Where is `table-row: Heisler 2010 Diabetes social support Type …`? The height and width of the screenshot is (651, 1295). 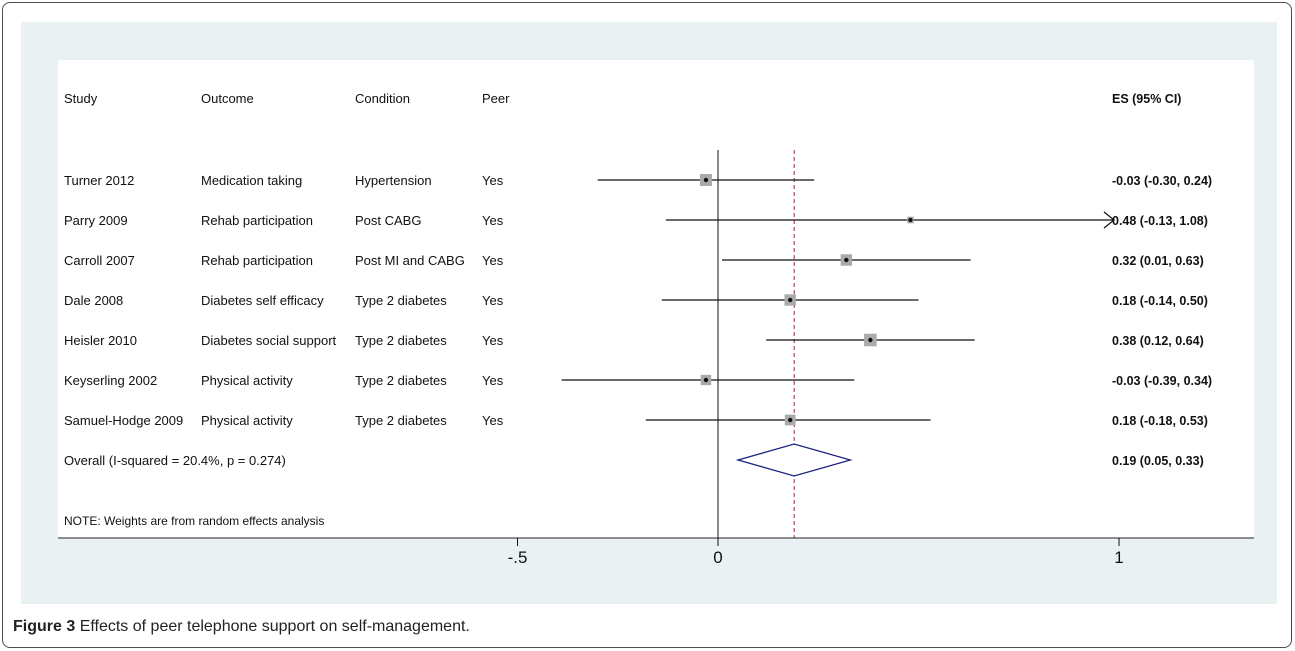 table-row: Heisler 2010 Diabetes social support Type … is located at coordinates (634, 340).